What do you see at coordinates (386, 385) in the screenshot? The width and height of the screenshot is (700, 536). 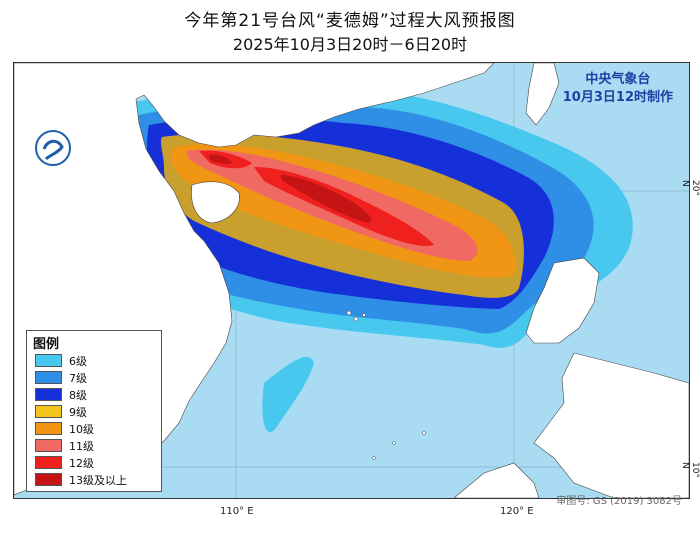 I see `islands` at bounding box center [386, 385].